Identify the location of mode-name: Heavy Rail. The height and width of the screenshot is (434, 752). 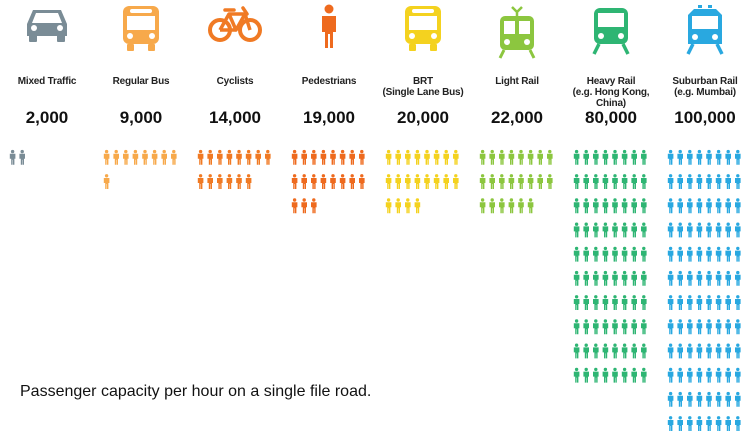
(611, 81).